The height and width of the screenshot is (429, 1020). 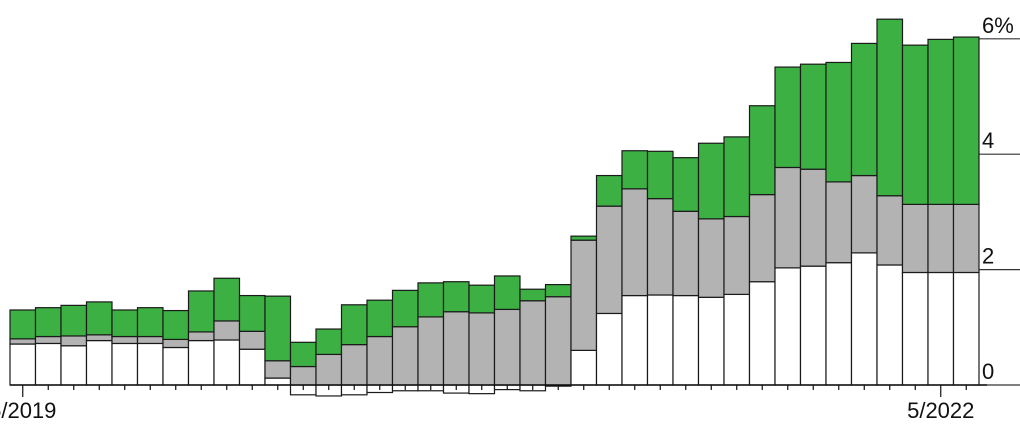 What do you see at coordinates (813, 116) in the screenshot?
I see `bar-segment-12-2021-s2` at bounding box center [813, 116].